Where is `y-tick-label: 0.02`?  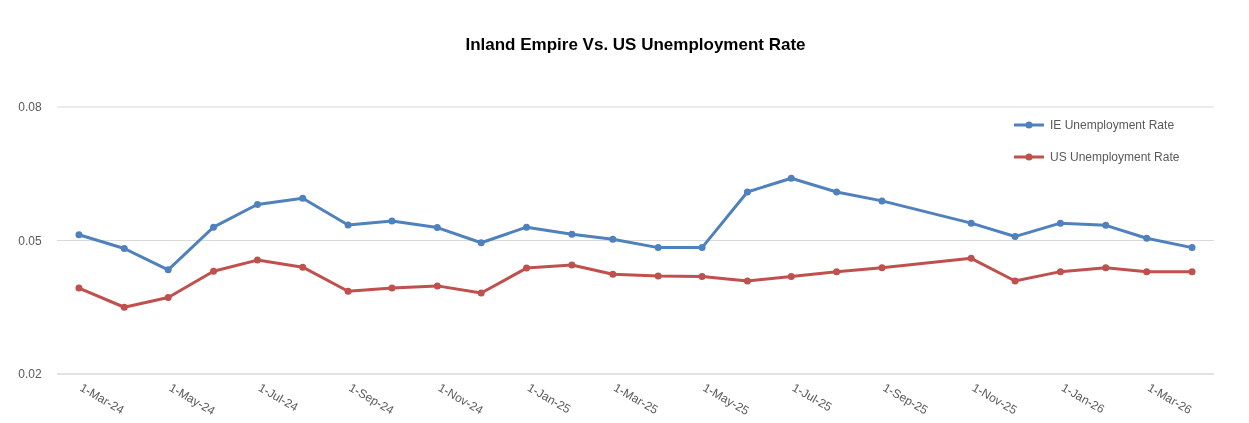 y-tick-label: 0.02 is located at coordinates (30, 374).